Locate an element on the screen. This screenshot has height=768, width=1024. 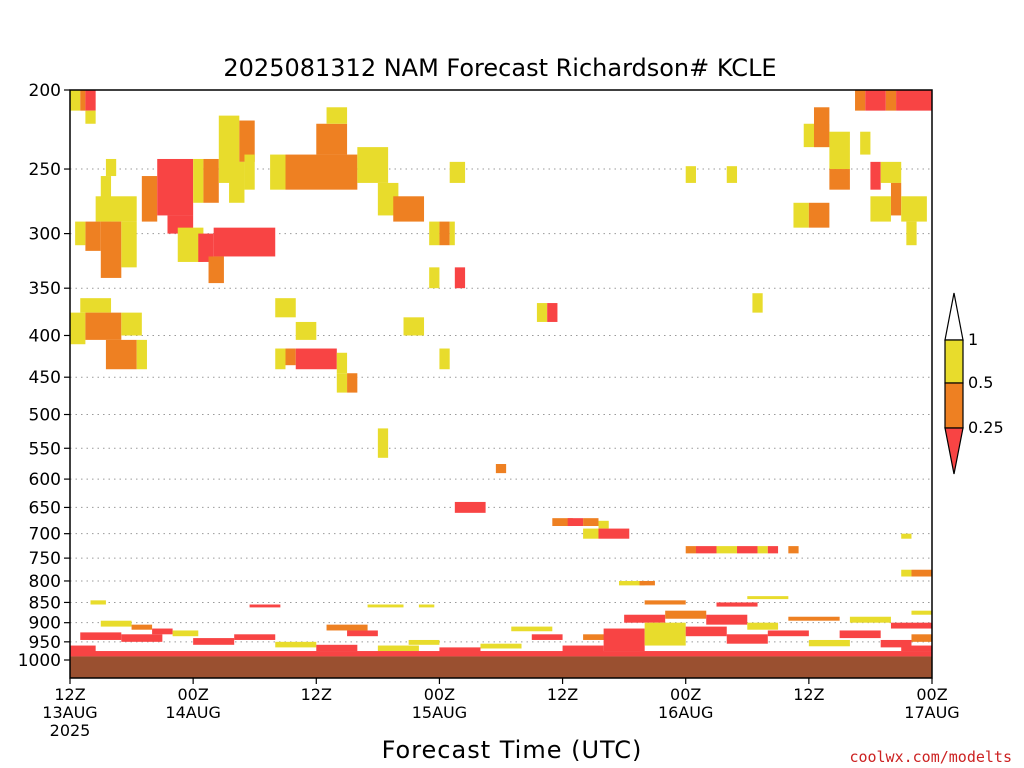
y-tick-label: 350 is located at coordinates (45, 289).